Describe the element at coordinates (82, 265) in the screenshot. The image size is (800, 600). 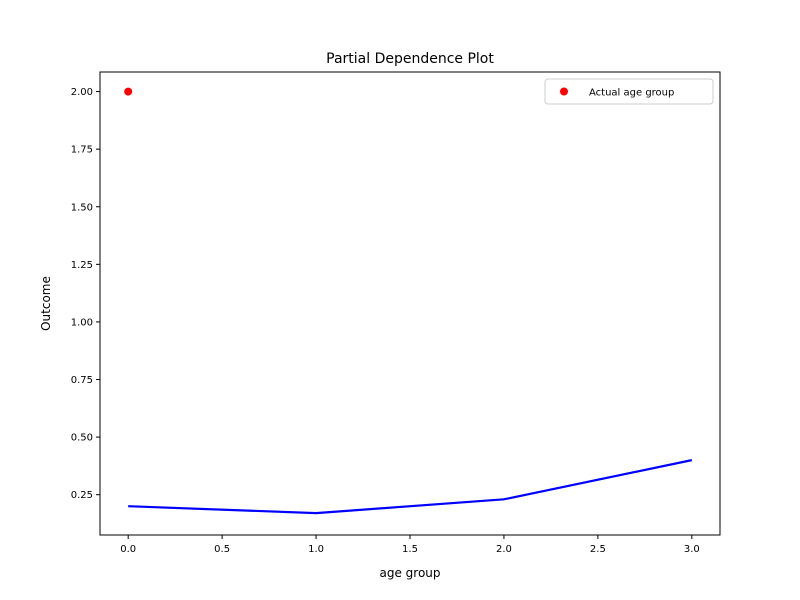
I see `y-tick-label: 1.25` at that location.